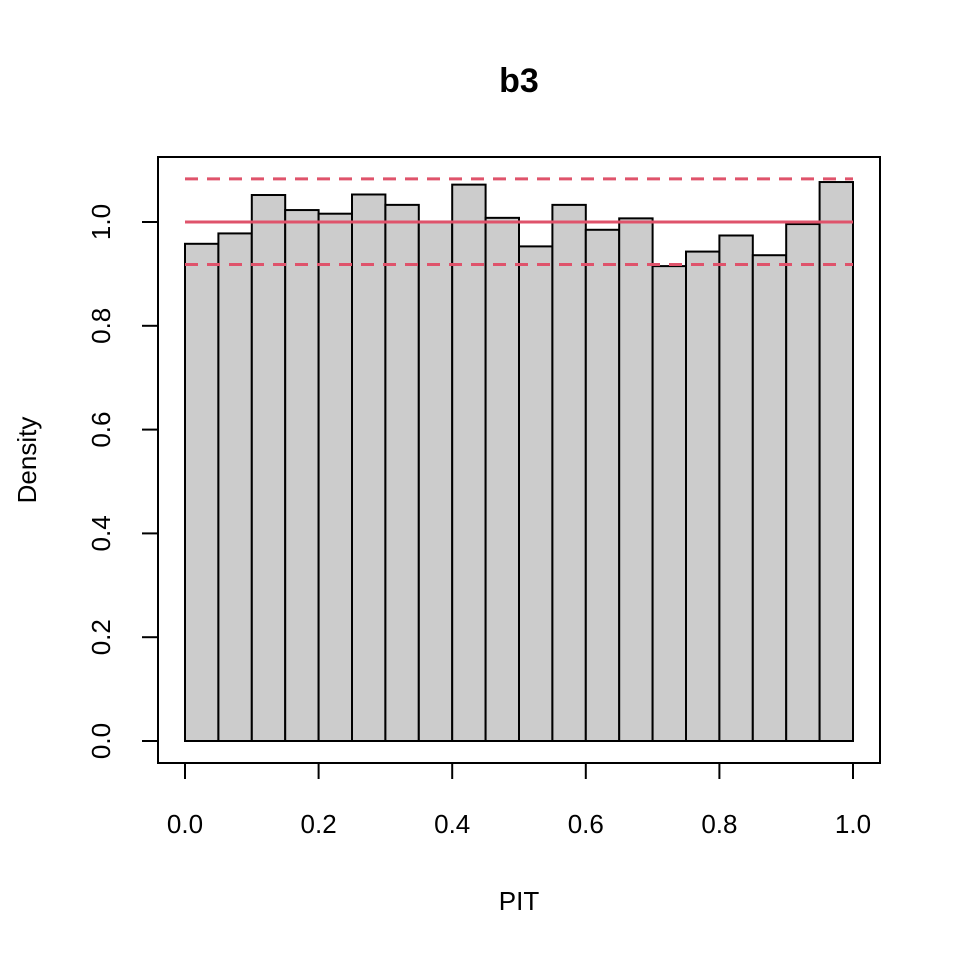  Describe the element at coordinates (101, 533) in the screenshot. I see `y-tick-label: 0.4` at that location.